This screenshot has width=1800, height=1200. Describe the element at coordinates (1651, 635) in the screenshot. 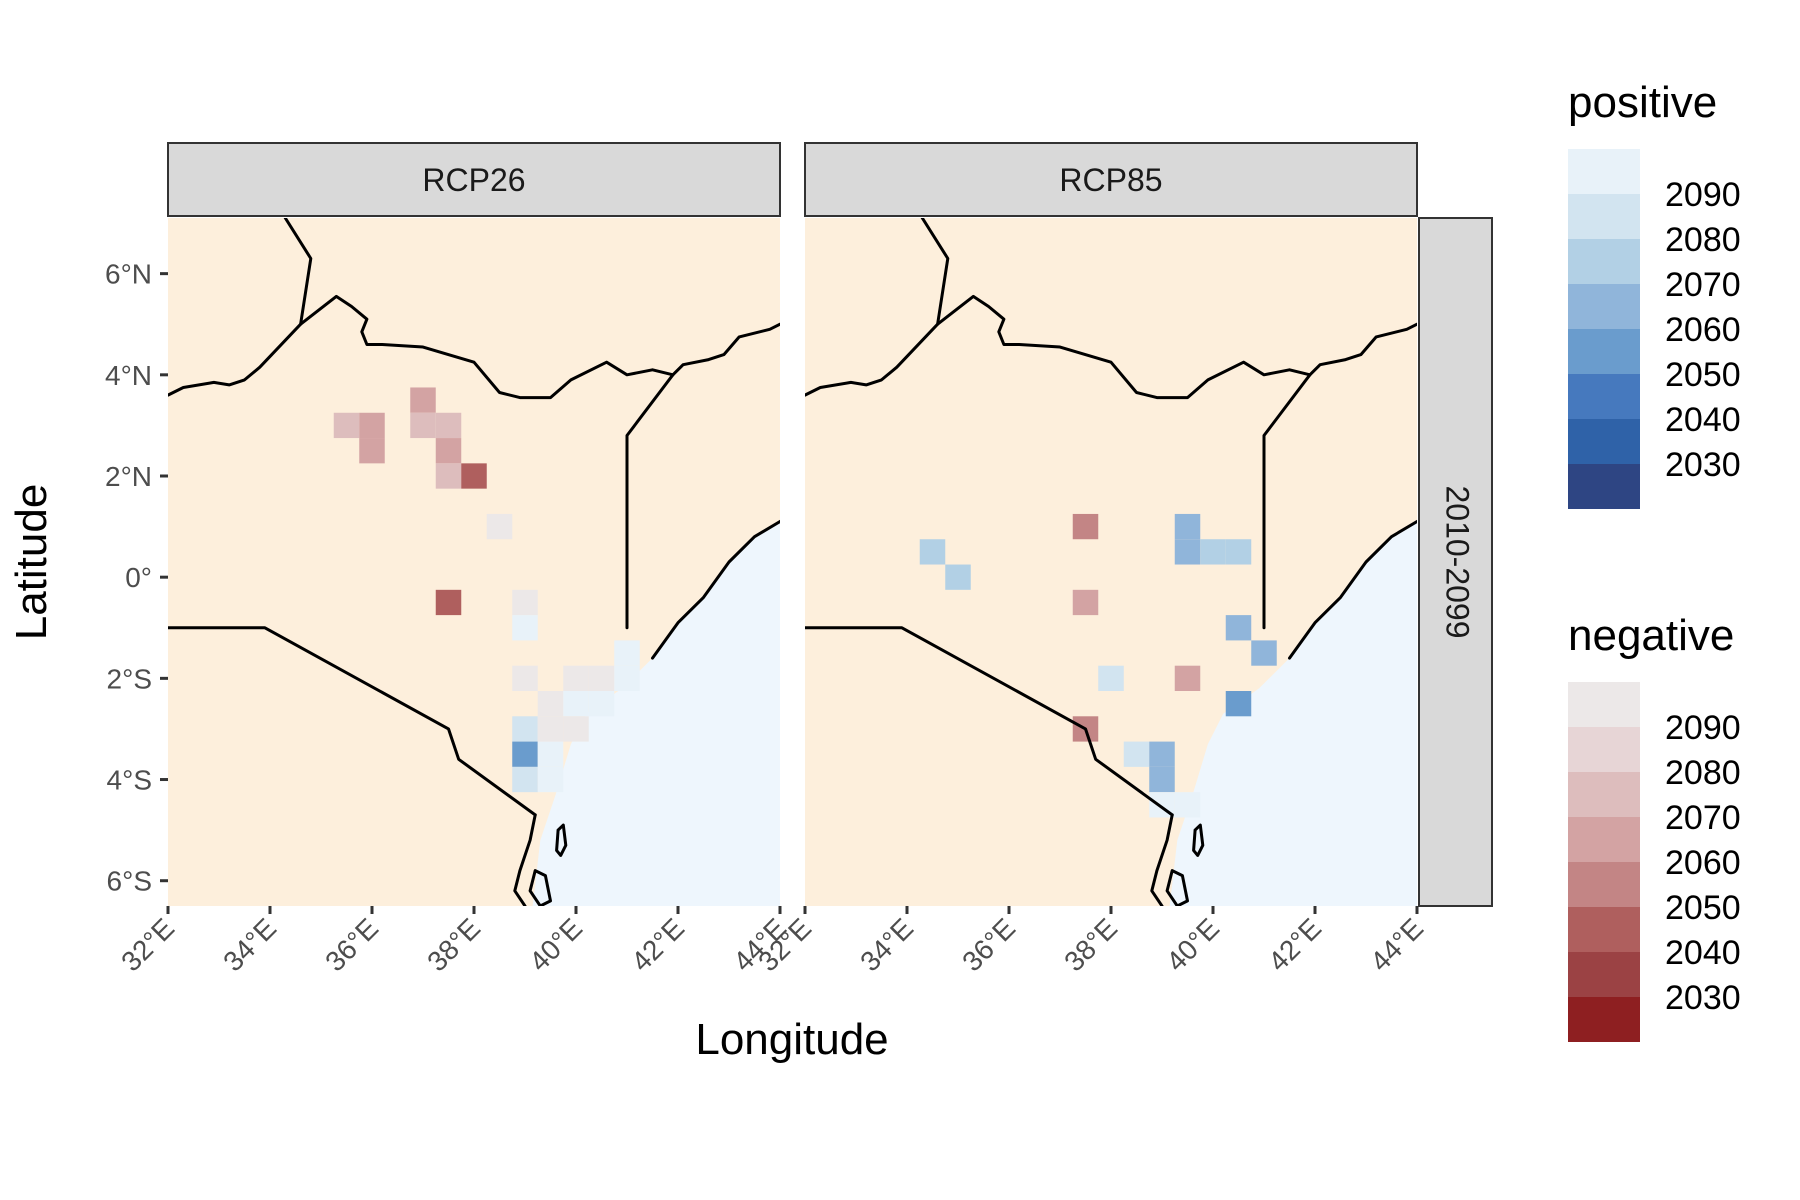

I see `legend-title-negative: negative` at that location.